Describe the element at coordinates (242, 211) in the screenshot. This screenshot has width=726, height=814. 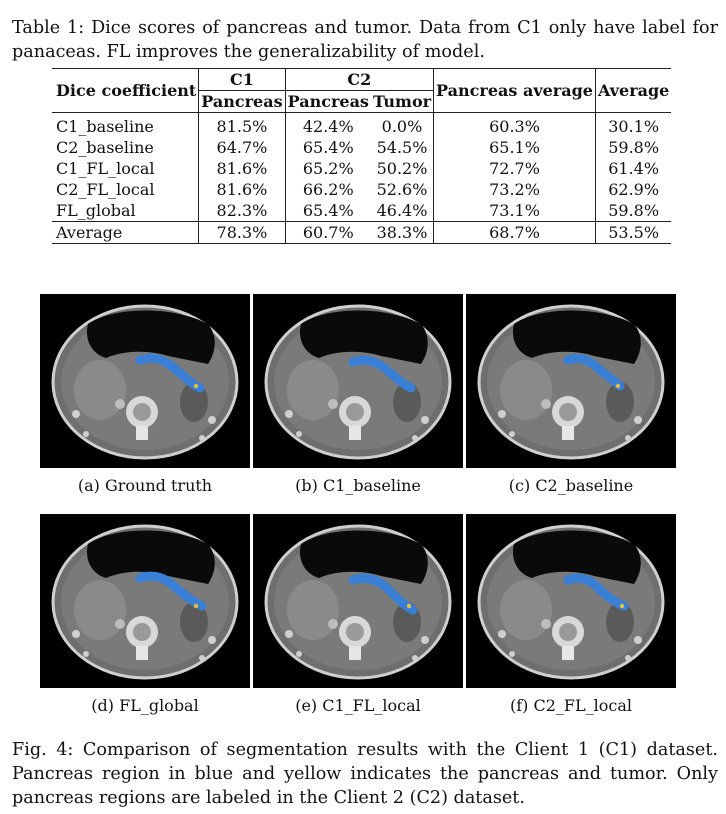
I see `table-cell: 82.3%` at that location.